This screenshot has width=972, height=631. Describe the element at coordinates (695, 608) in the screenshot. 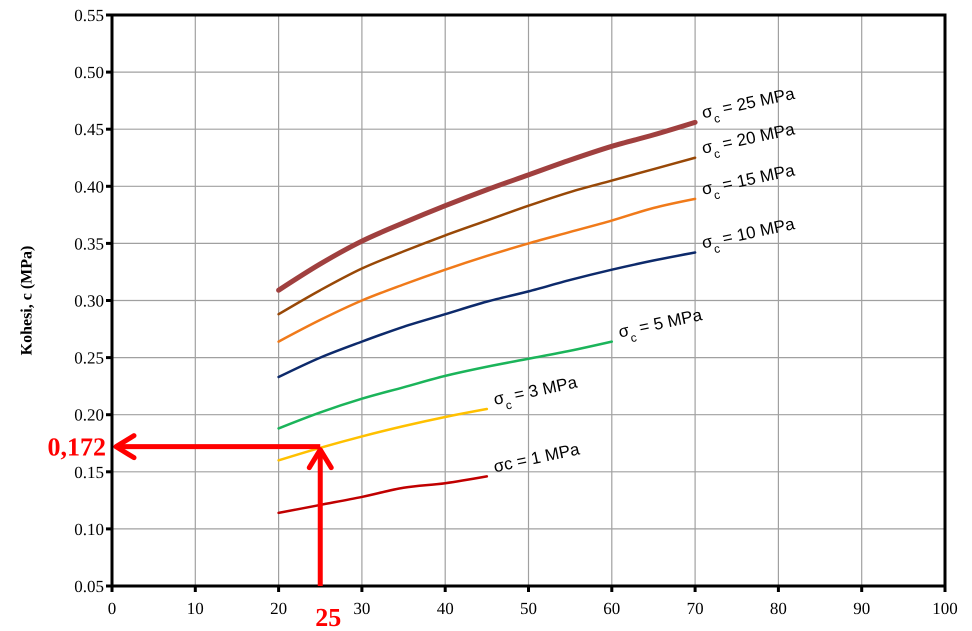

I see `x-tick-label: 70` at that location.